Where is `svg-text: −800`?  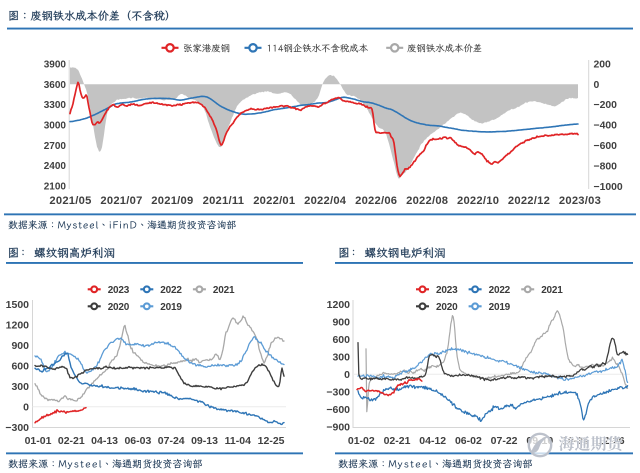 svg-text: −800 is located at coordinates (606, 167).